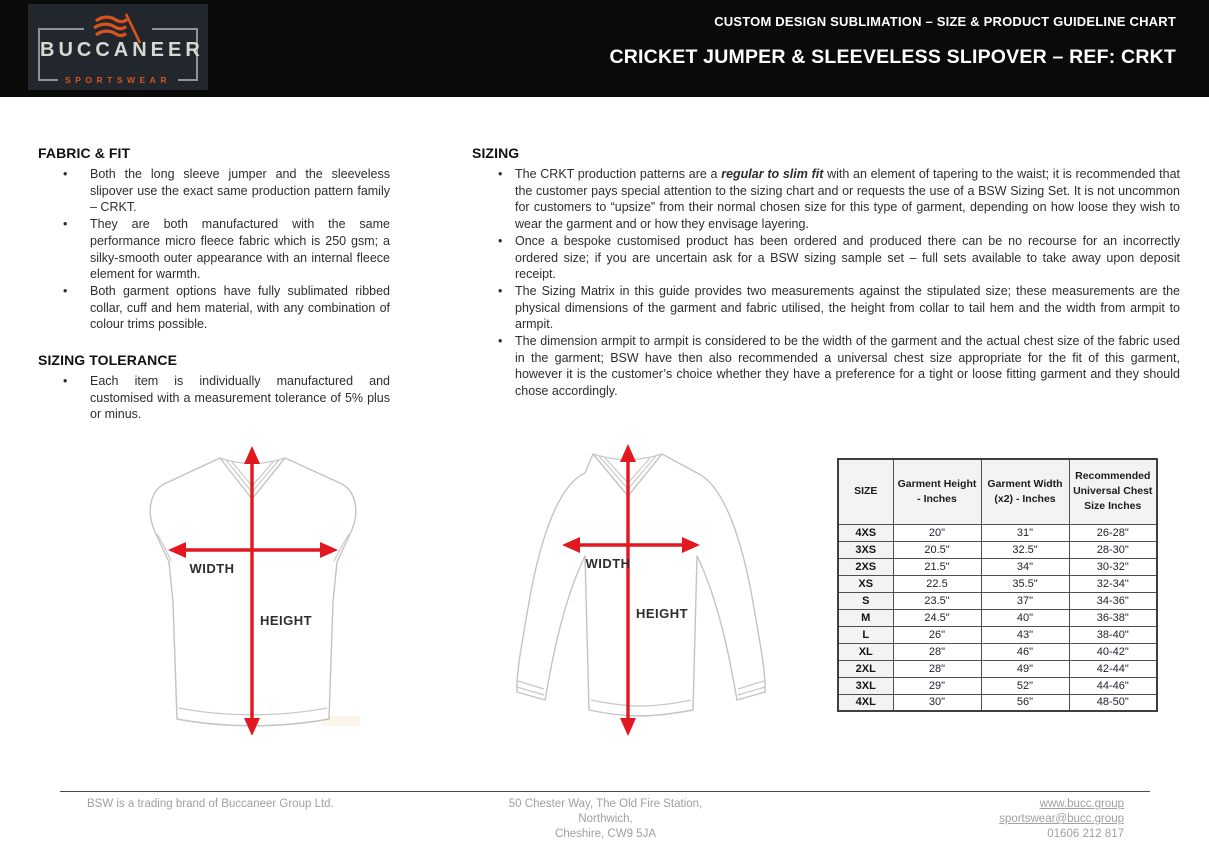 Image resolution: width=1209 pixels, height=852 pixels. What do you see at coordinates (937, 583) in the screenshot?
I see `size-value: 22.5` at bounding box center [937, 583].